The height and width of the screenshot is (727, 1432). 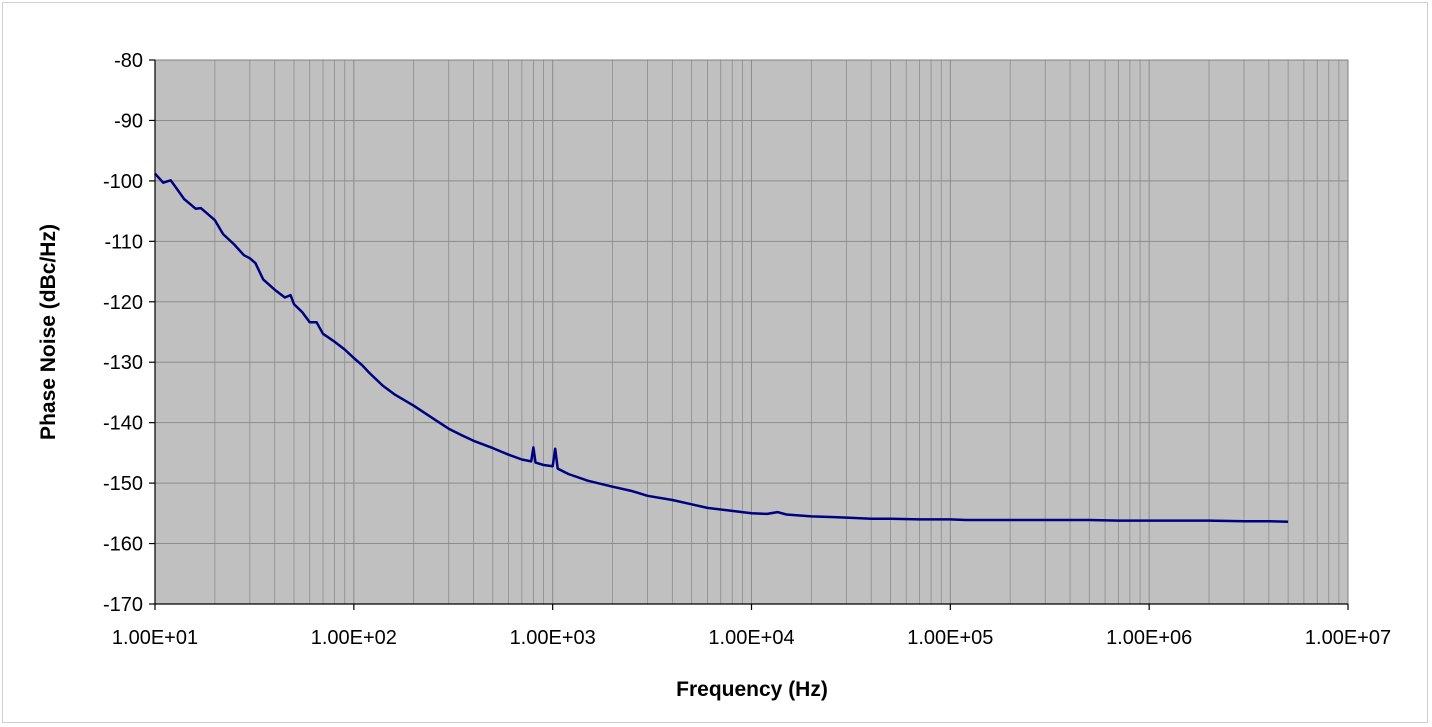 I want to click on x-axis-title: Frequency (Hz), so click(x=752, y=689).